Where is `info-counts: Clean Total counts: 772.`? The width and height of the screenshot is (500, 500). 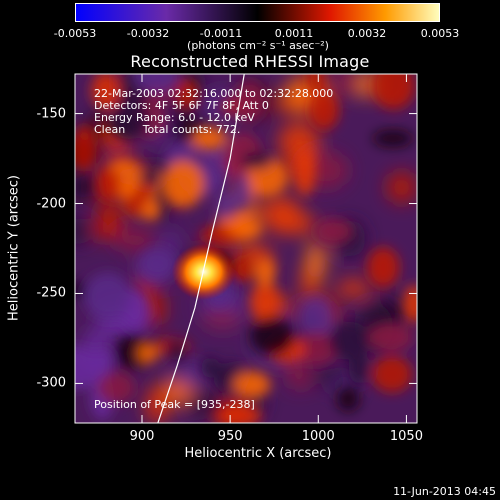
info-counts: Clean Total counts: 772. is located at coordinates (167, 129).